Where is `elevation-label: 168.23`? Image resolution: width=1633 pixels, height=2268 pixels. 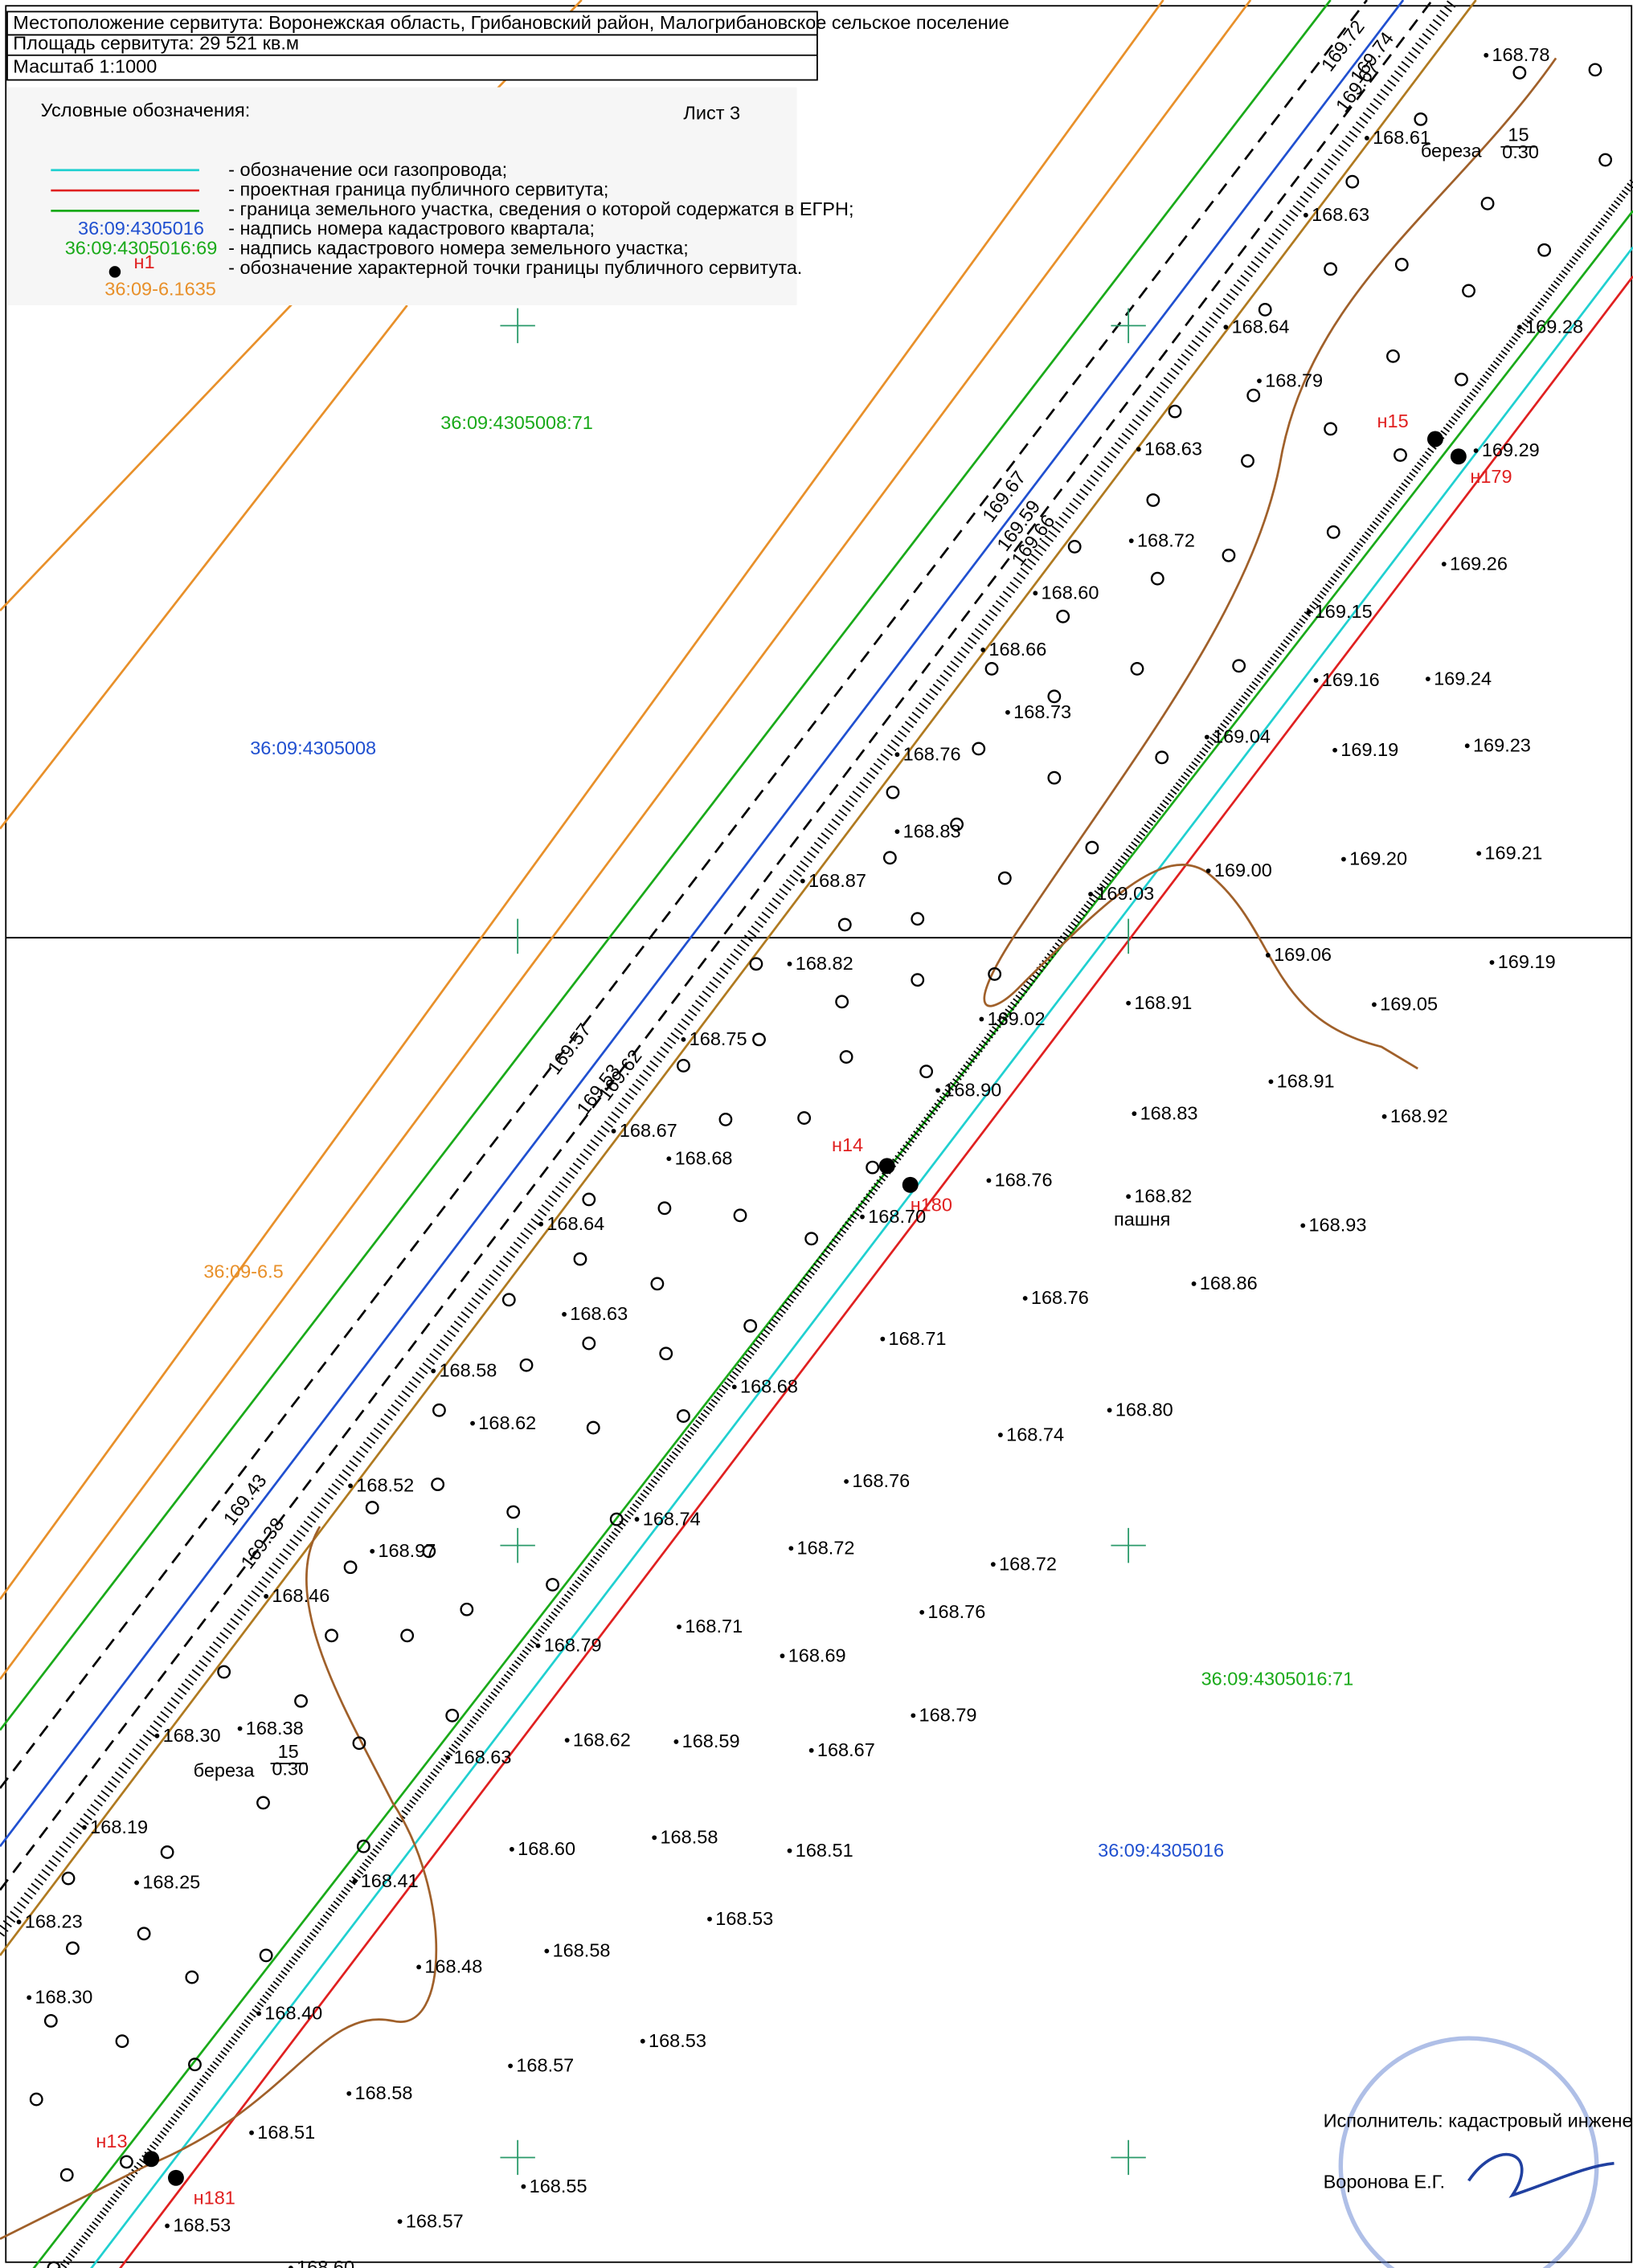 elevation-label: 168.23 is located at coordinates (54, 1921).